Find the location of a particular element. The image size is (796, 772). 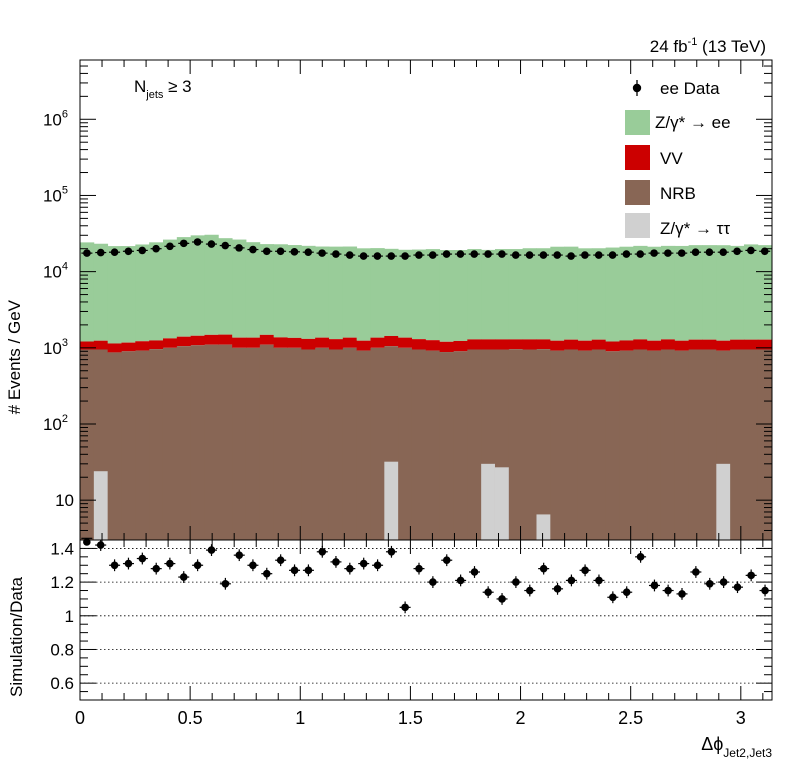

x-tick-label: 3 is located at coordinates (741, 718).